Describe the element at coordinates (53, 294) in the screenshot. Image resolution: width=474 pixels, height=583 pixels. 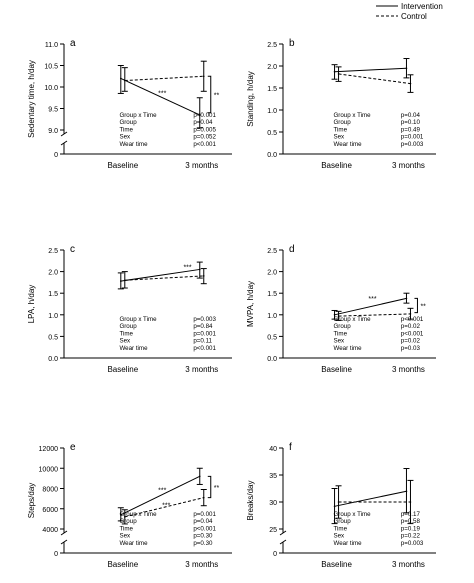
I see `y-tick-label: 1.5` at that location.